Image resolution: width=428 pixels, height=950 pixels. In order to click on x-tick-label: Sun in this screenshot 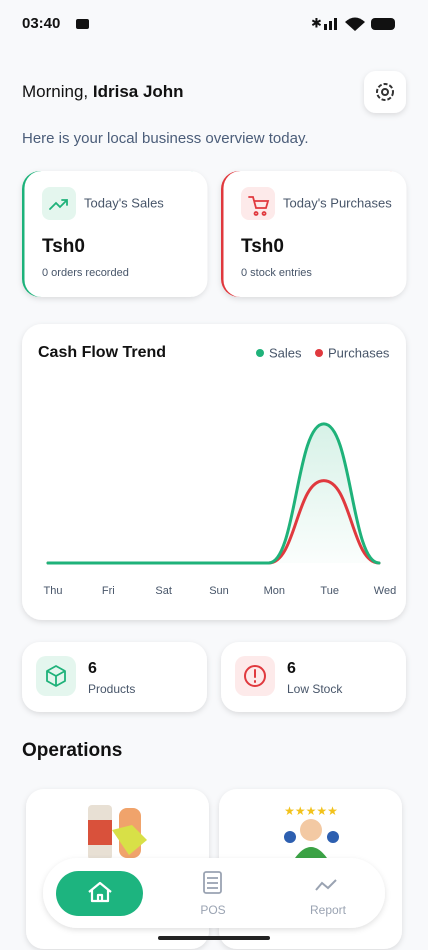, I will do `click(219, 591)`.